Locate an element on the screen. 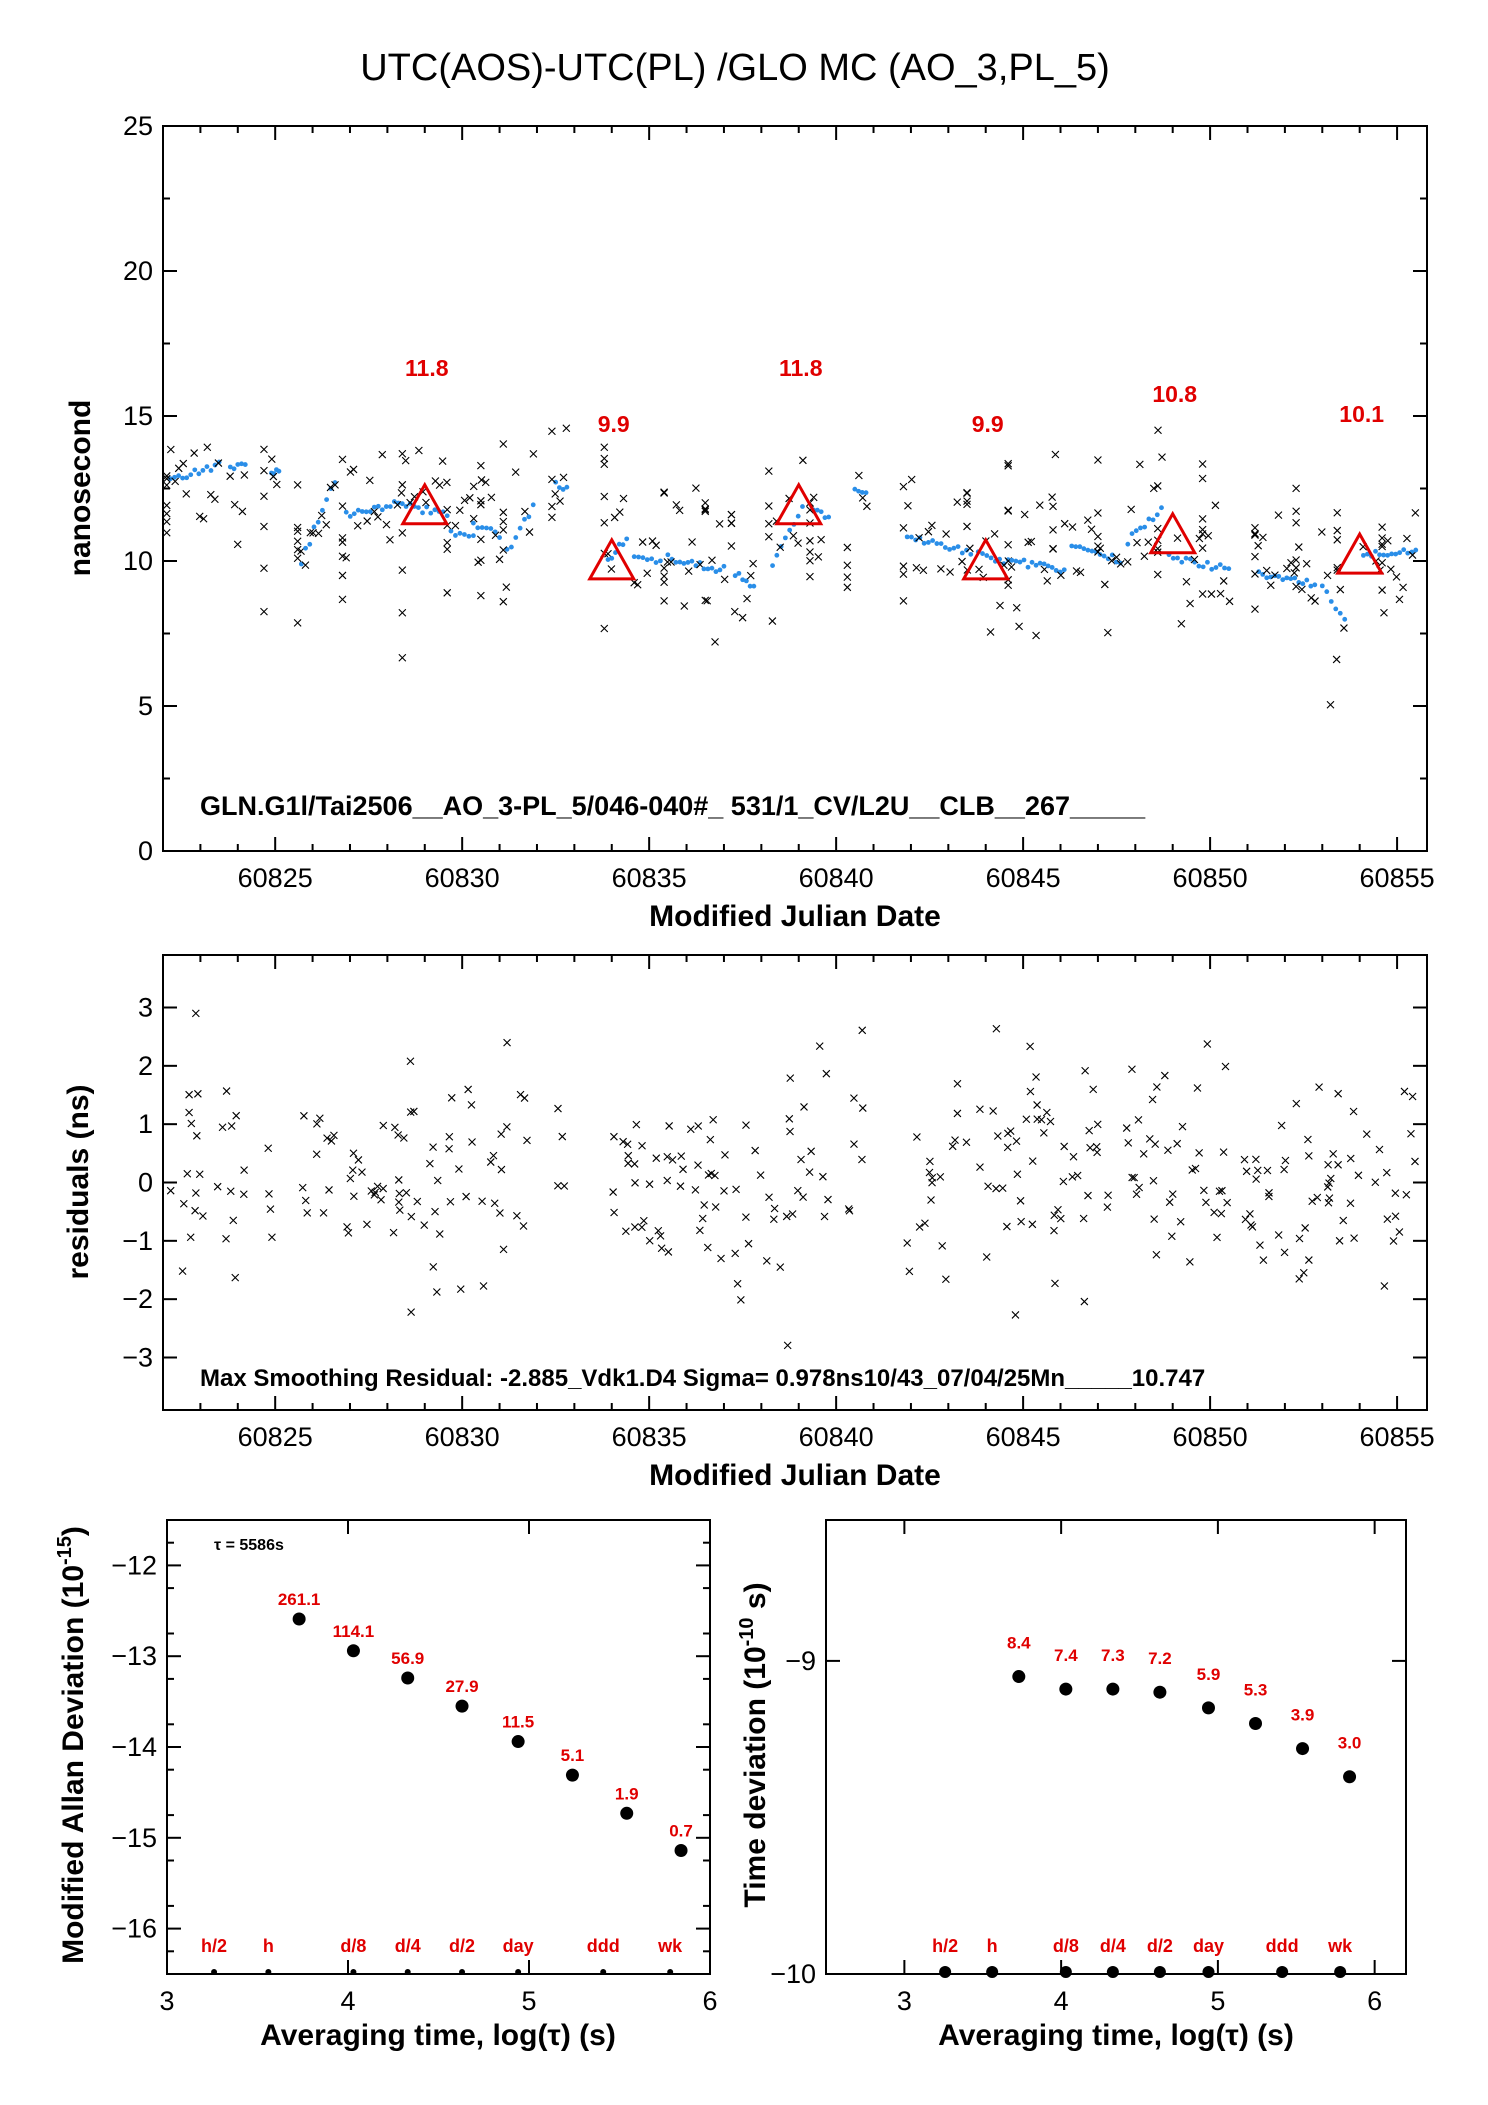  y-tick-label: 1 is located at coordinates (145, 1124).